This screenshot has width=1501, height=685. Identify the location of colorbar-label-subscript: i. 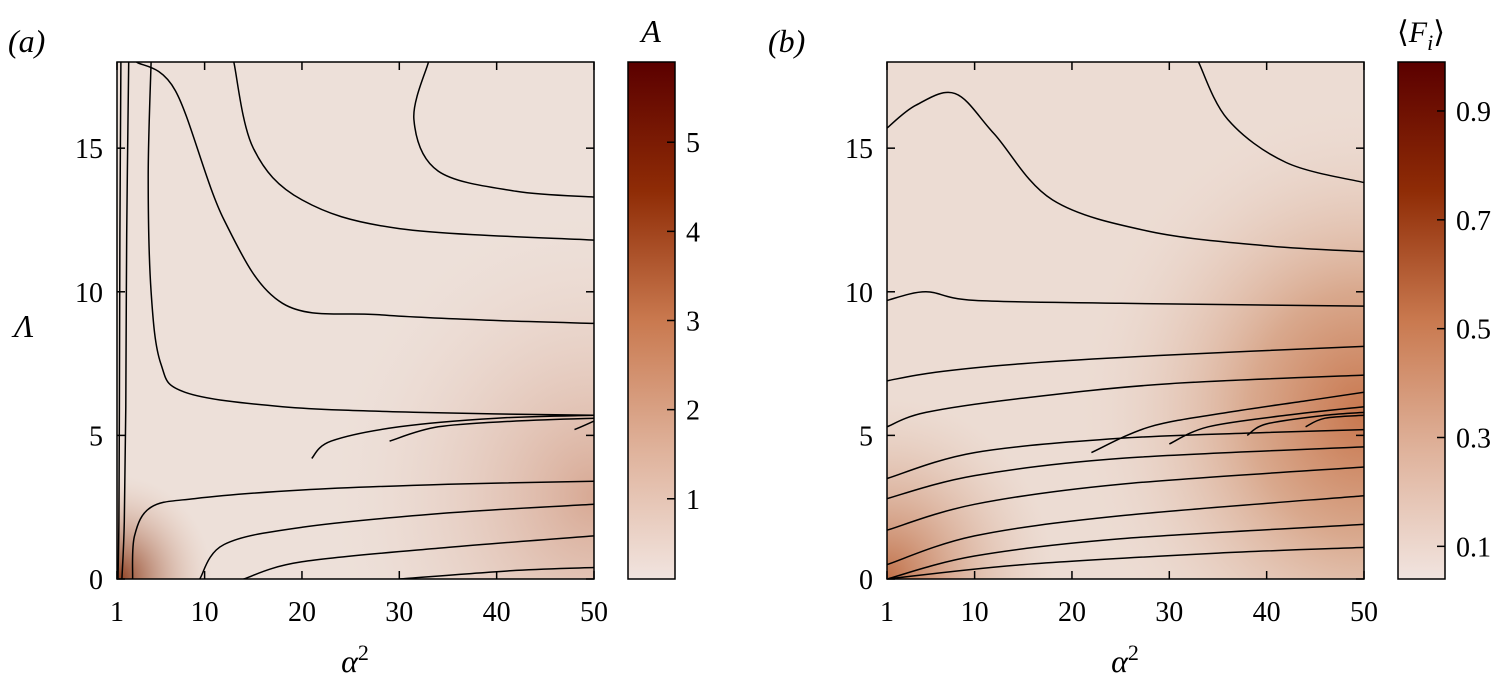
(1430, 42).